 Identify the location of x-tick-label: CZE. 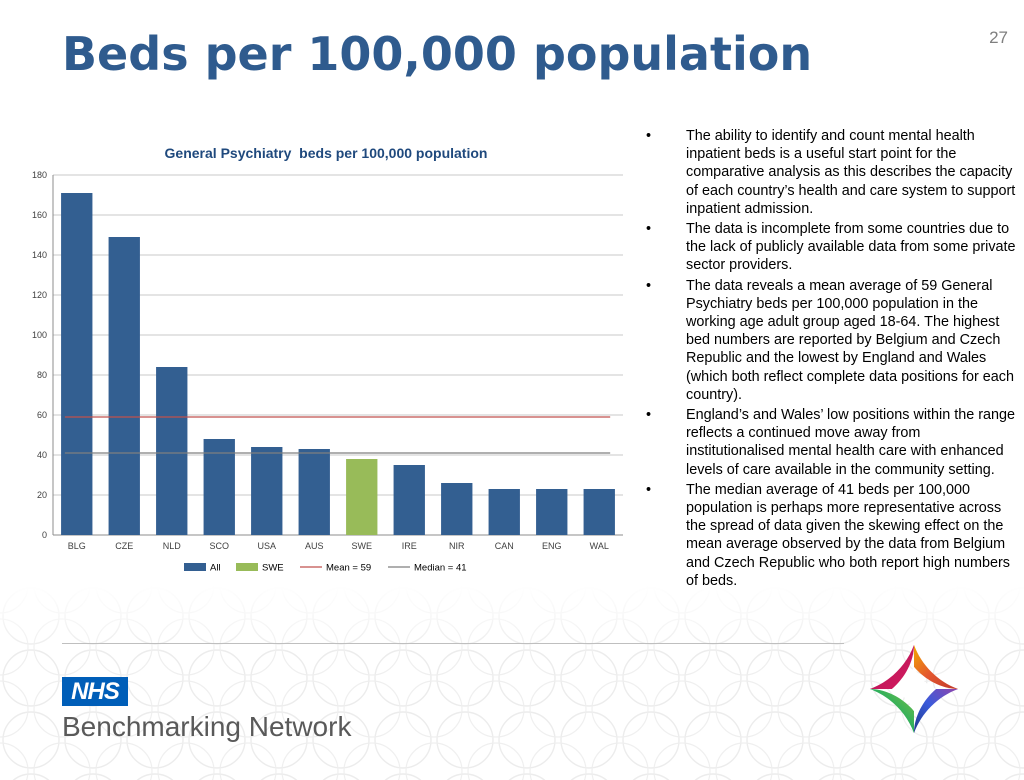
(124, 546).